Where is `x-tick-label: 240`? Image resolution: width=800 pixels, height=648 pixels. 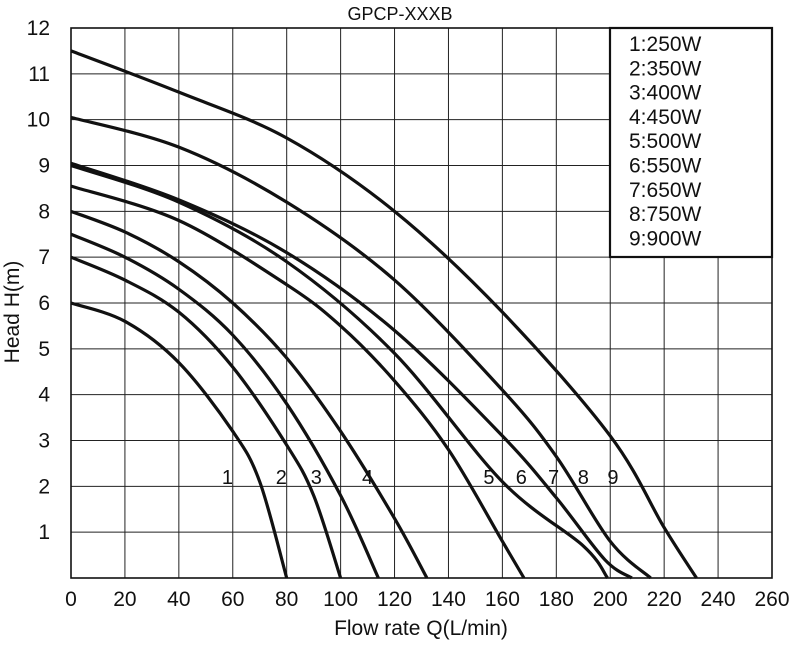 x-tick-label: 240 is located at coordinates (718, 599).